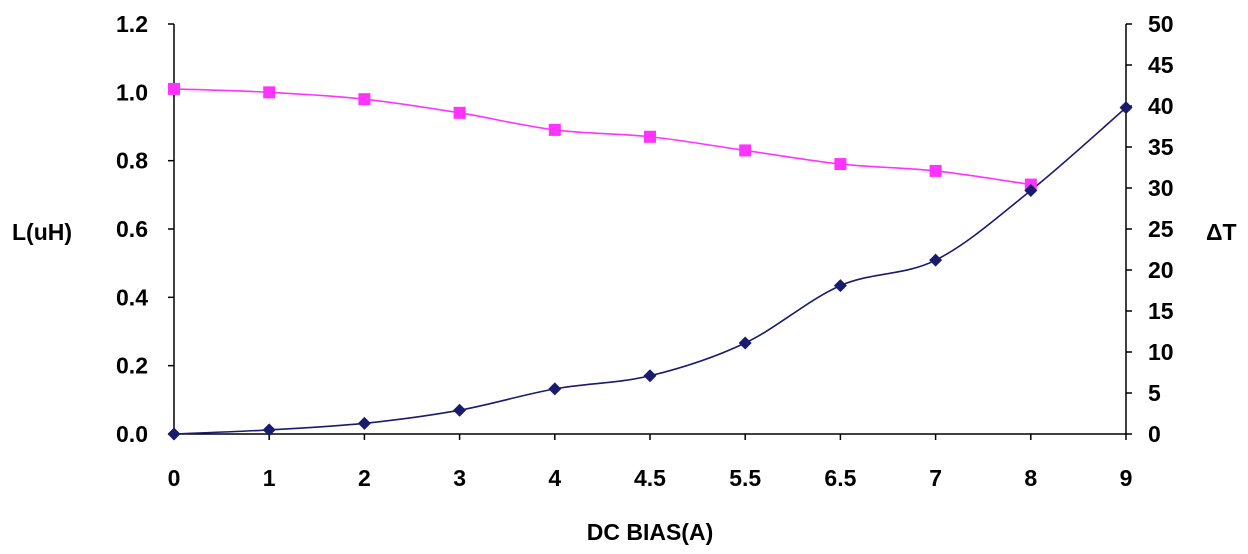  Describe the element at coordinates (554, 478) in the screenshot. I see `x-tick-label: 4` at that location.